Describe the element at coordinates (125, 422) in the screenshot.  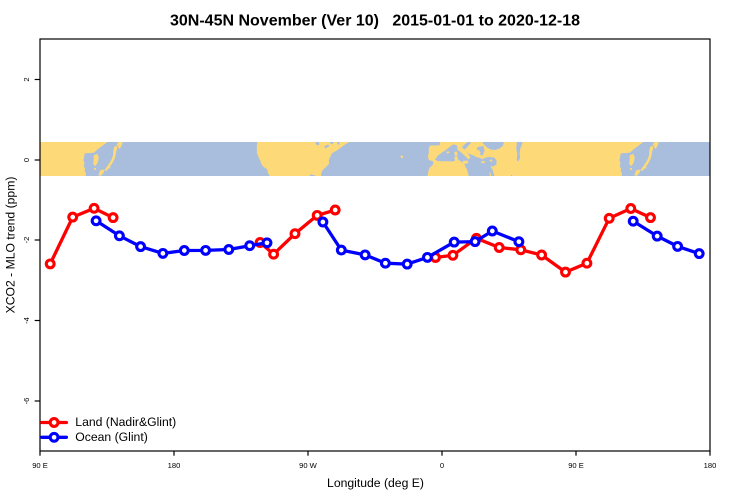
I see `svg-text: Land (Nadir&Glint)` at that location.